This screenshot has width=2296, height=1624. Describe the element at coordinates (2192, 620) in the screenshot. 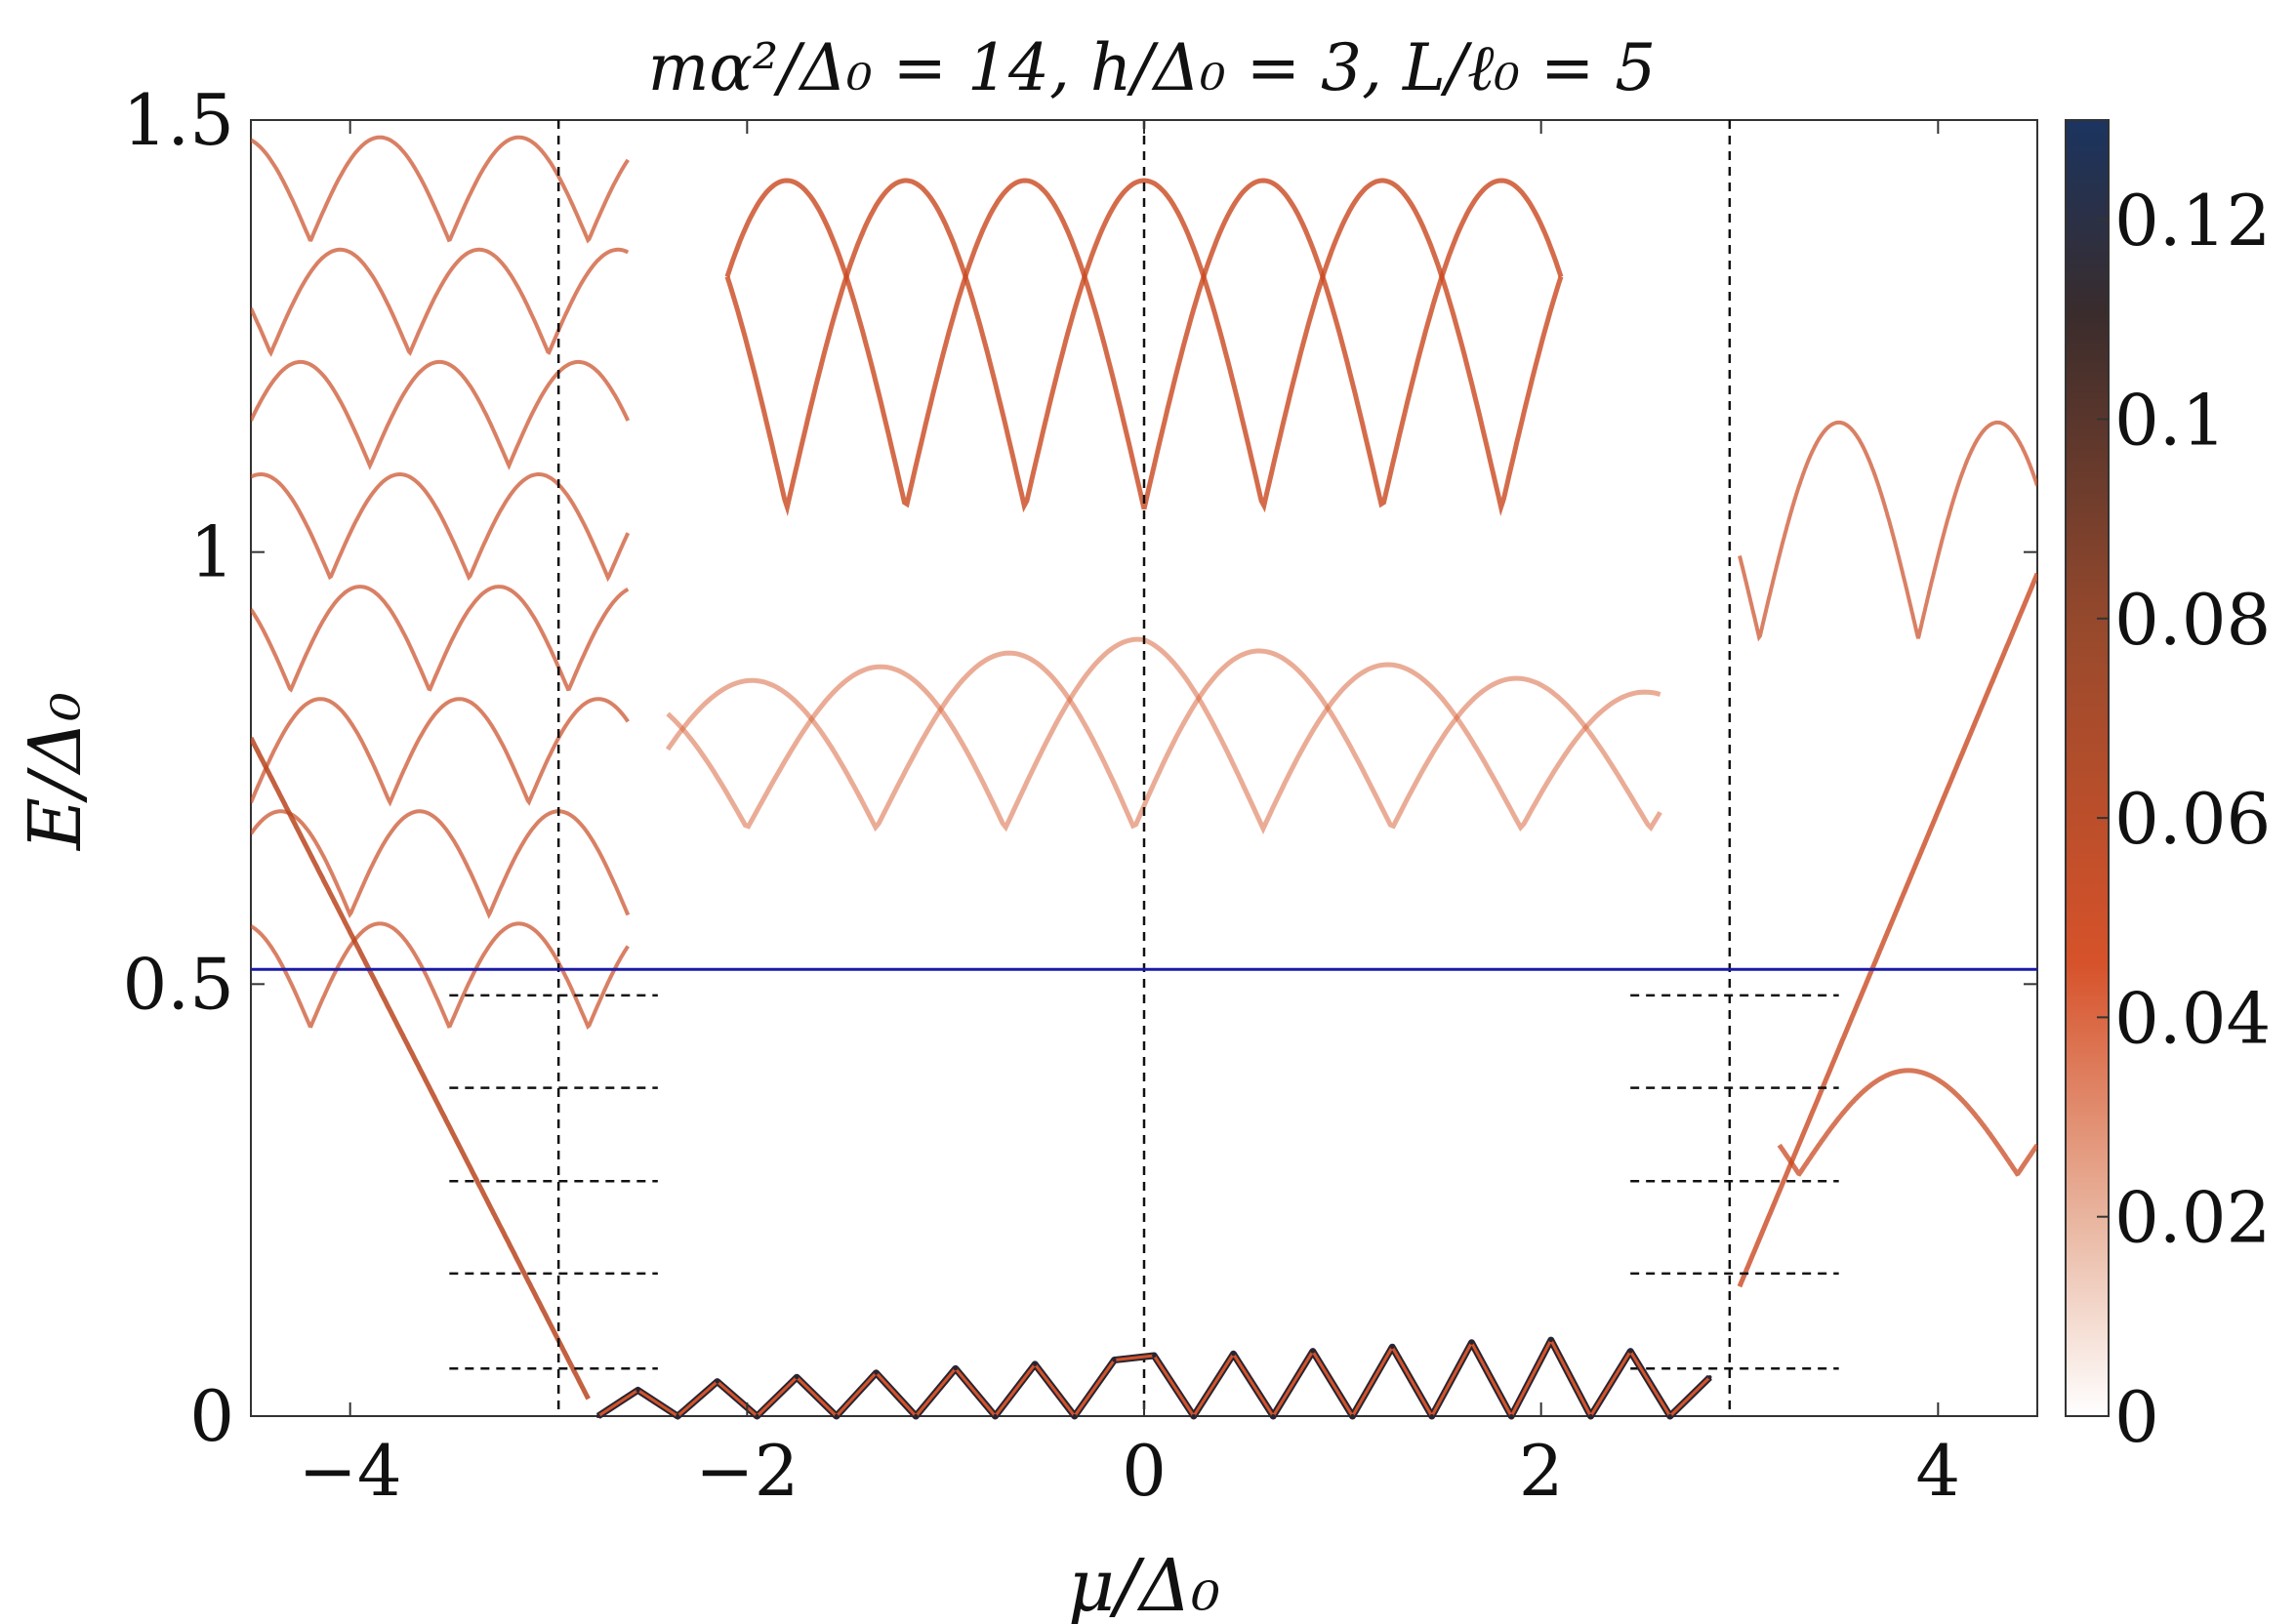

I see `colorbar-tick-label: 0.08` at that location.